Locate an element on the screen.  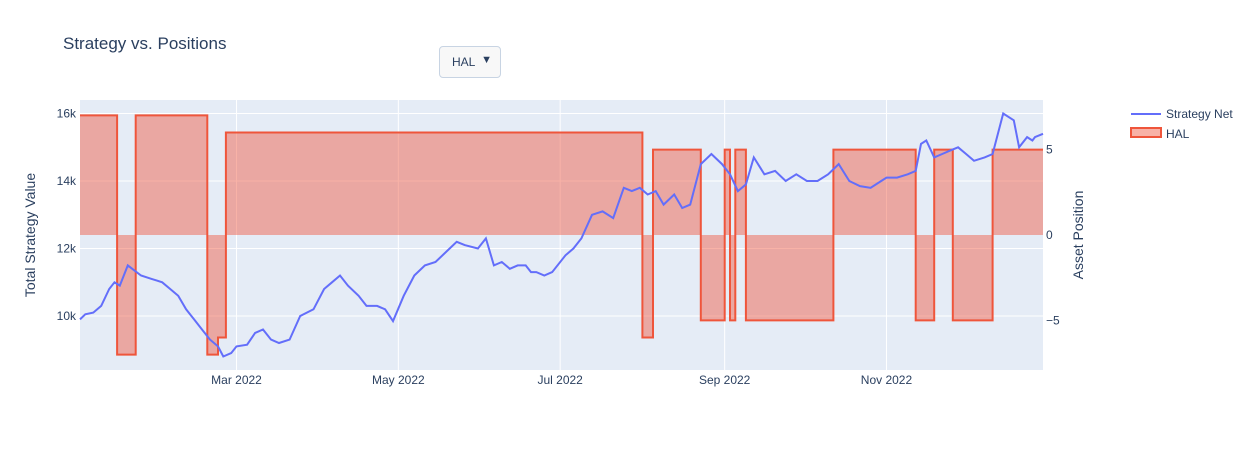
legend: Strategy Net HAL is located at coordinates (1181, 124).